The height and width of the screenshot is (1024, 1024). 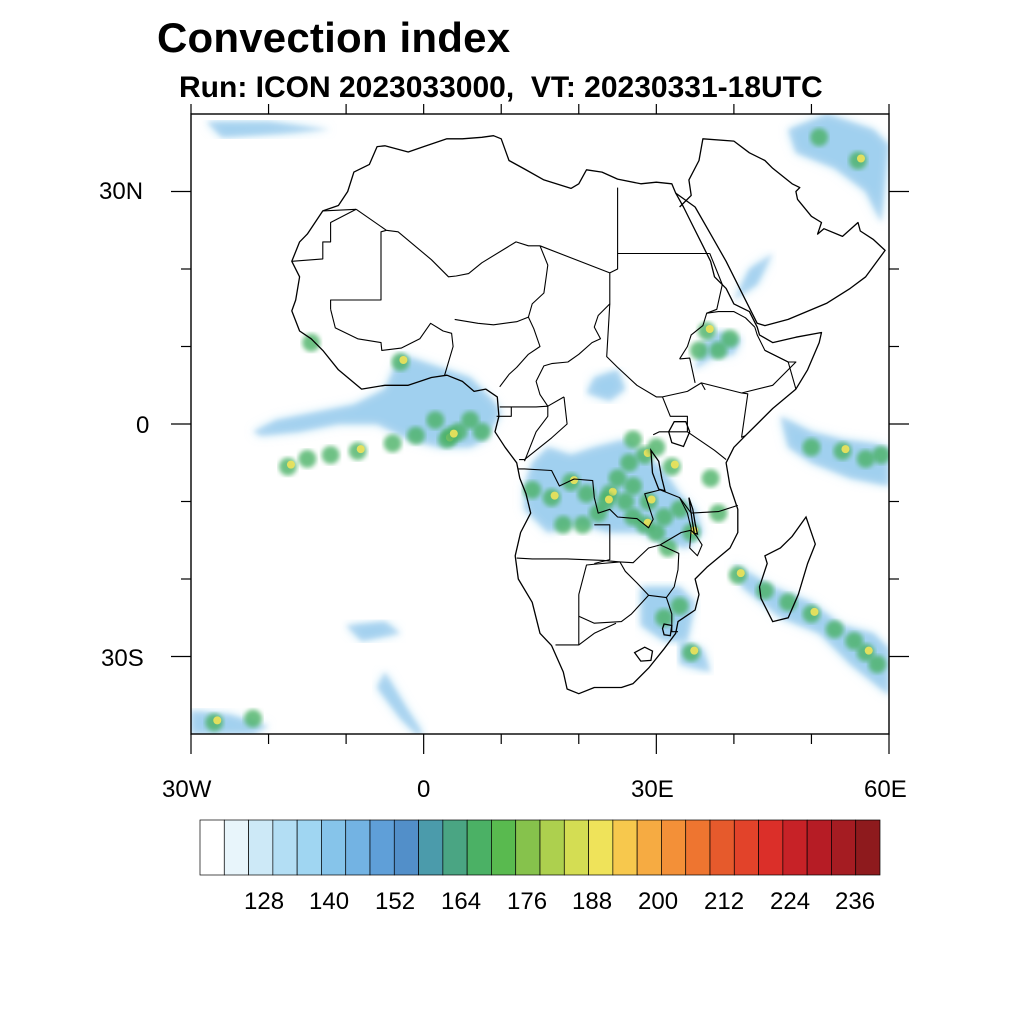 I want to click on colorbar-label-0: 128, so click(x=264, y=901).